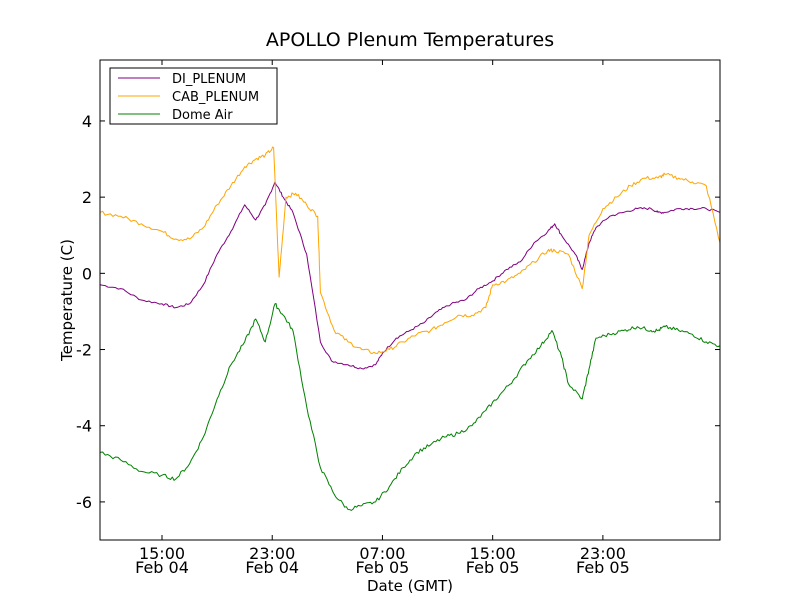 Image resolution: width=800 pixels, height=600 pixels. Describe the element at coordinates (67, 300) in the screenshot. I see `y-axis-label: Temperature (C)` at that location.